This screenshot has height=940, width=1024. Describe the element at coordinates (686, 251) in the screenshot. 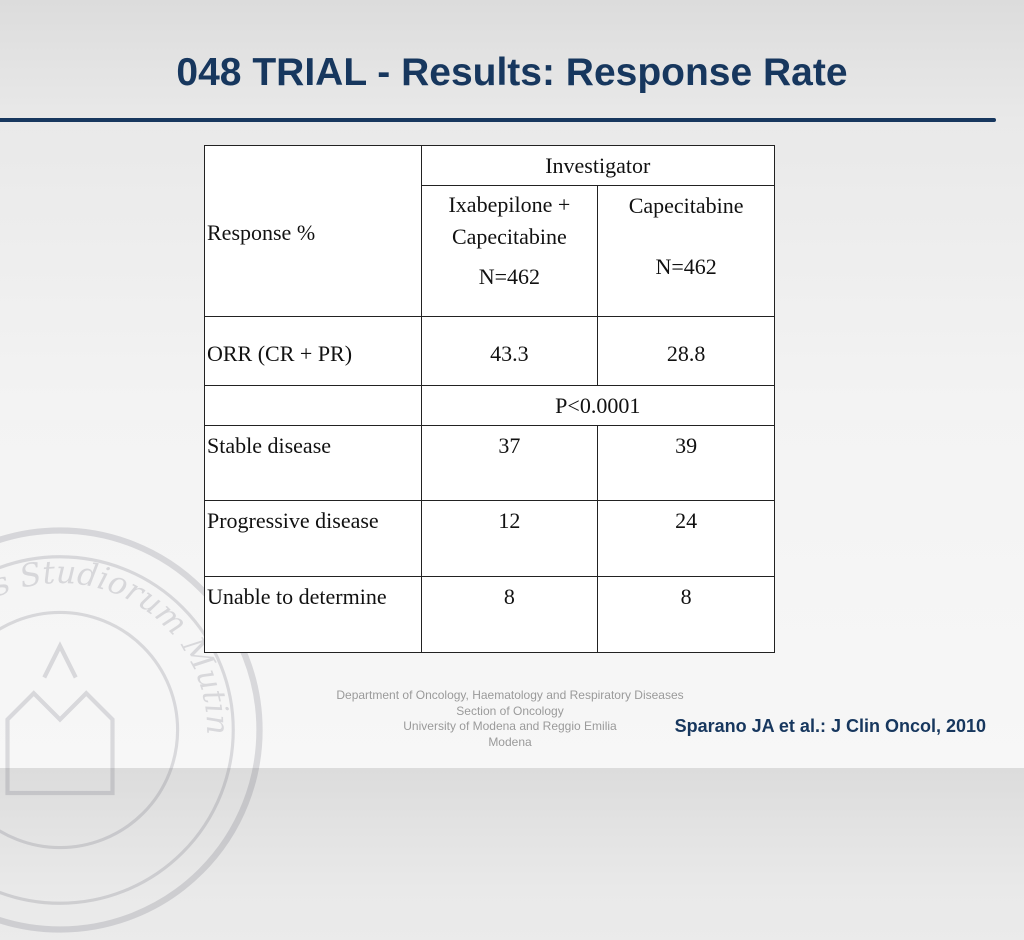

I see `capecitabine-header-cell: Capecitabine N=462` at that location.